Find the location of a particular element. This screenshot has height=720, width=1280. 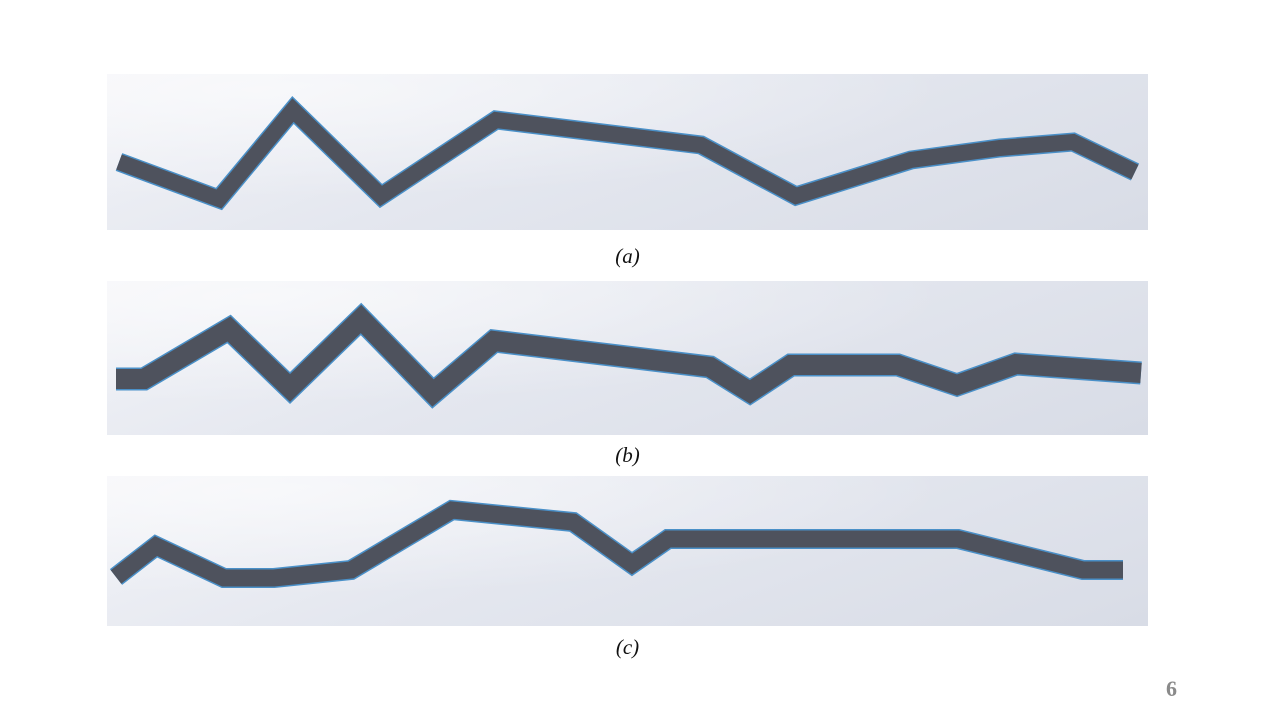

profile-strip-c is located at coordinates (616, 543).